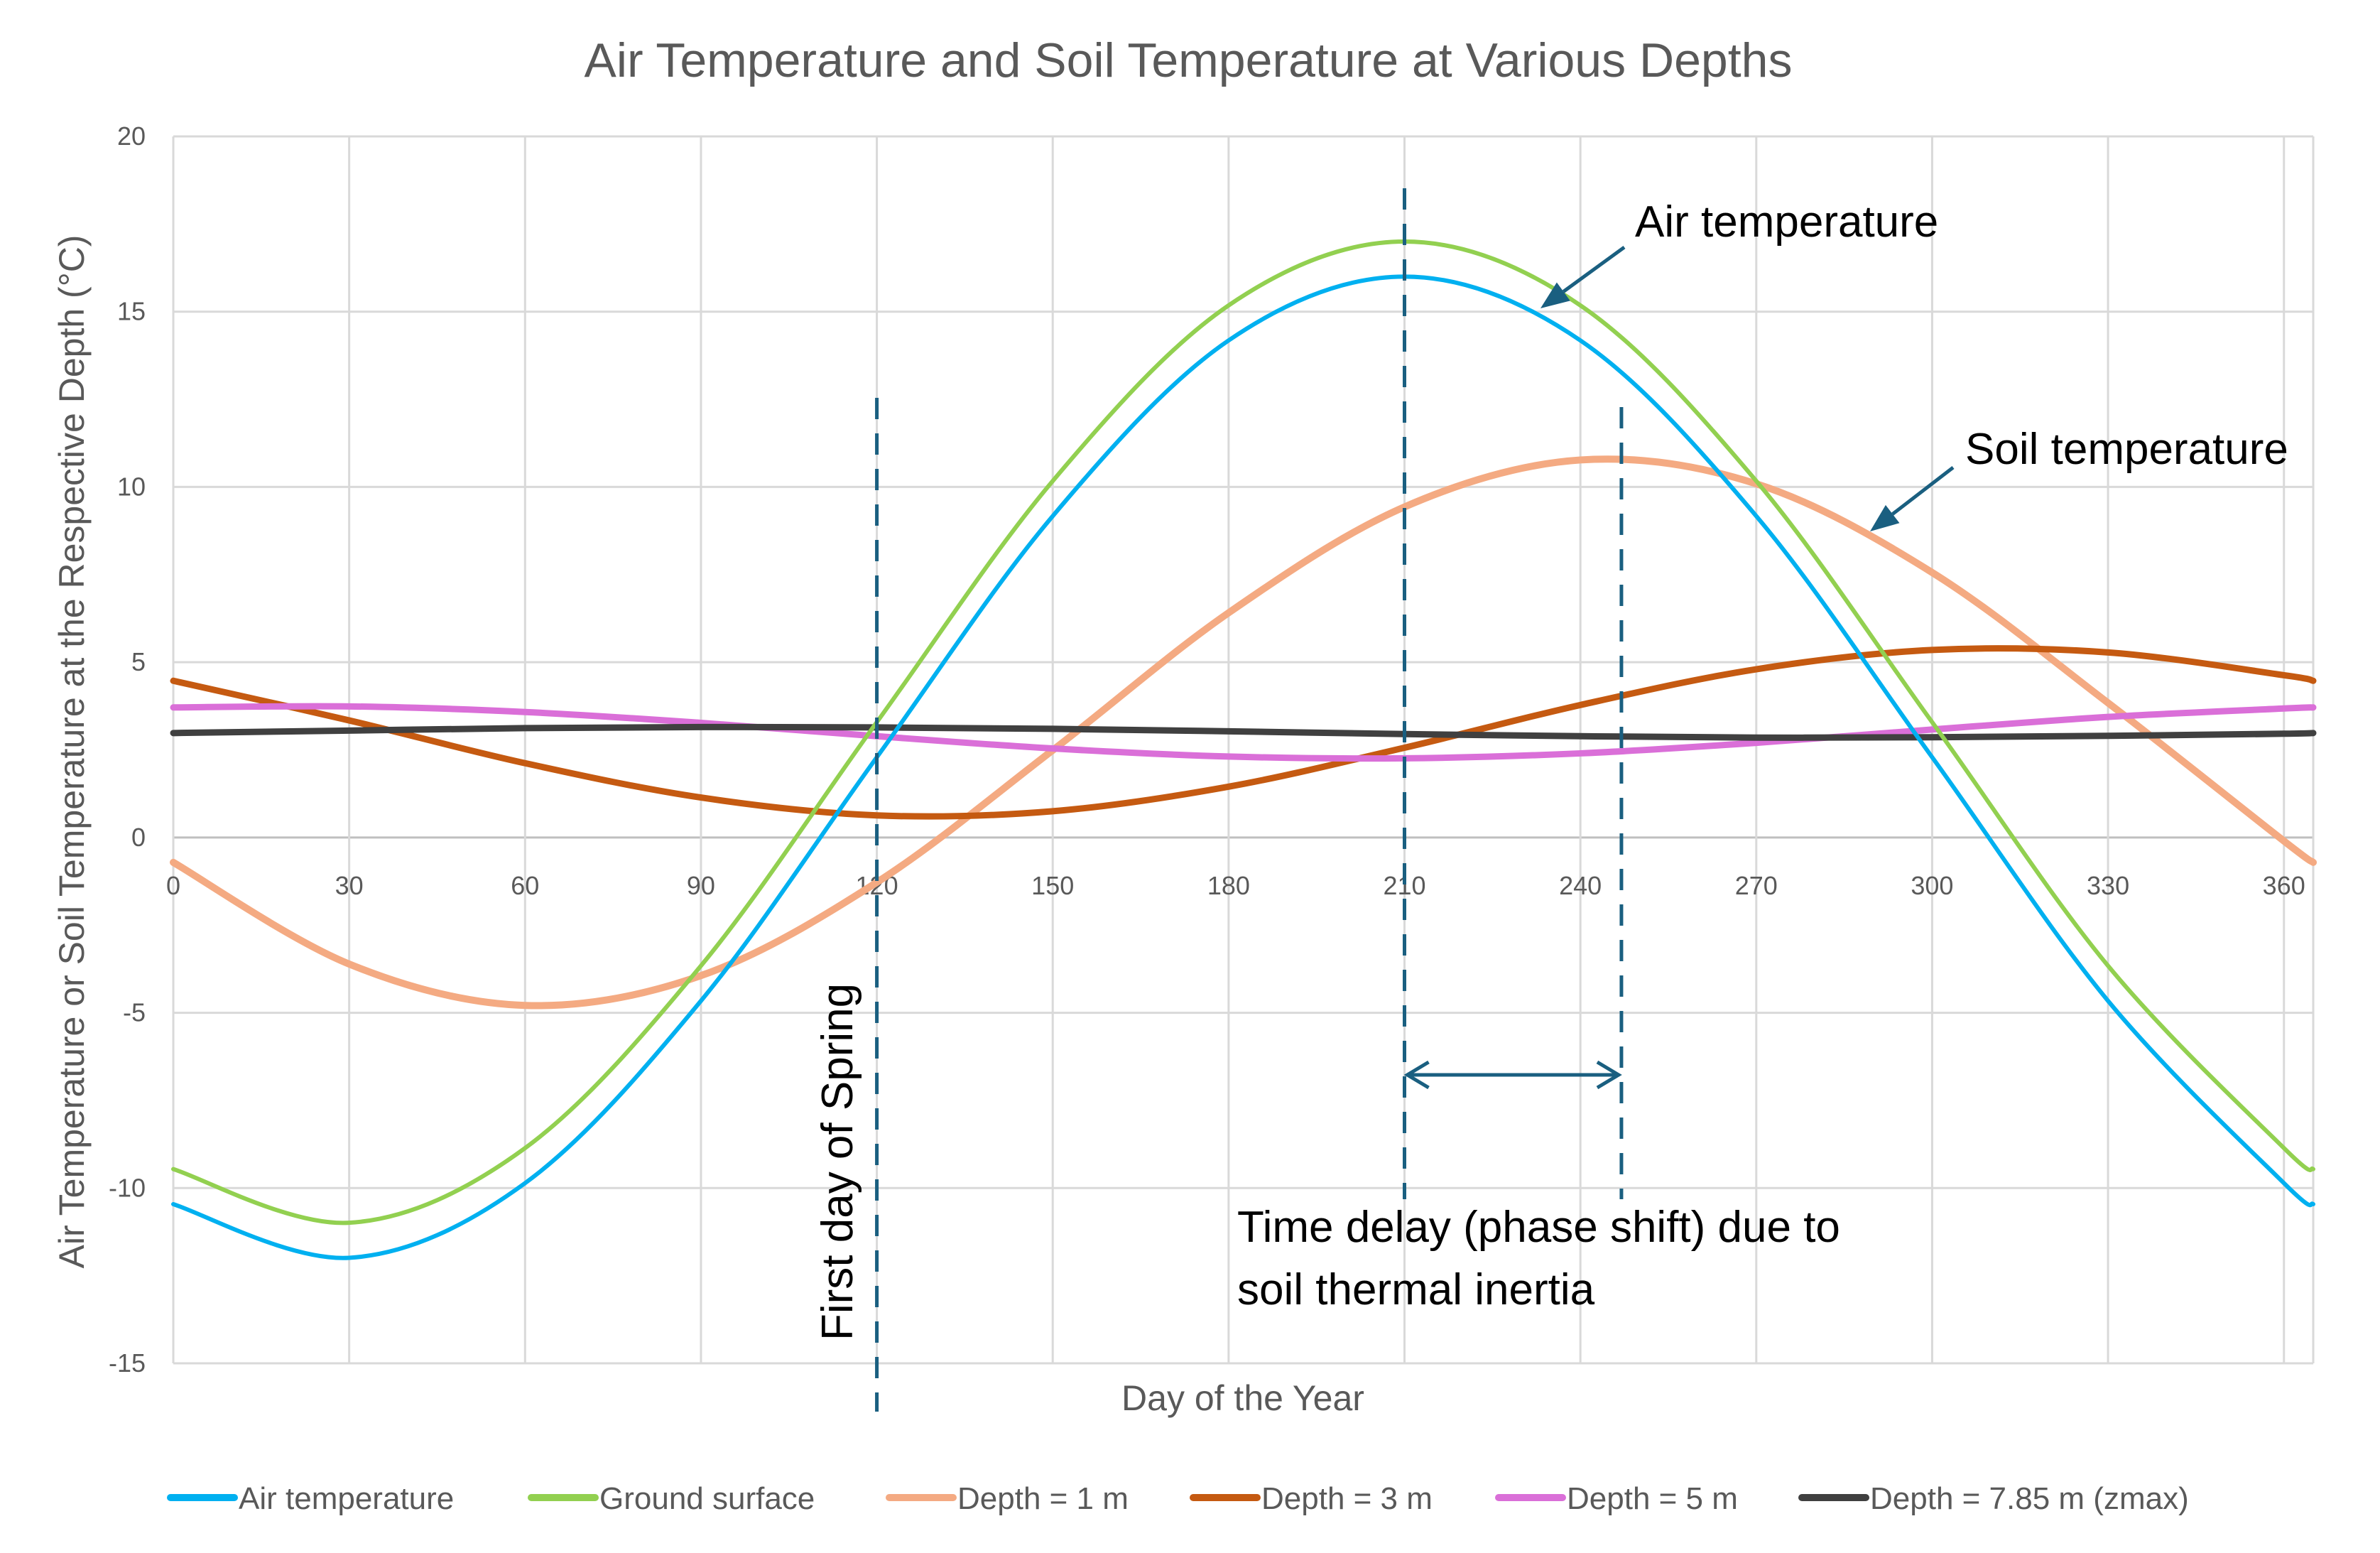 This screenshot has height=1553, width=2380. I want to click on x-tick-label: 270, so click(1757, 885).